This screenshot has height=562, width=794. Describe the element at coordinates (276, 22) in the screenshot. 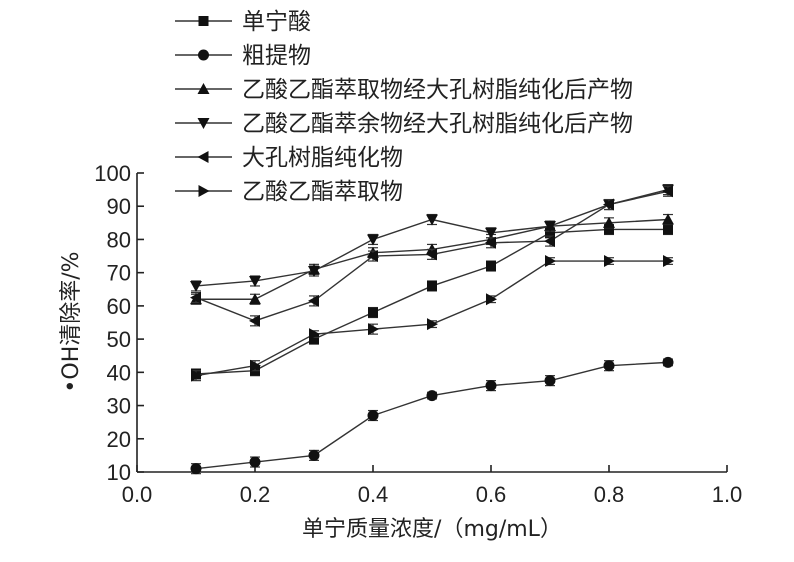

I see `legend-label: 单宁酸` at that location.